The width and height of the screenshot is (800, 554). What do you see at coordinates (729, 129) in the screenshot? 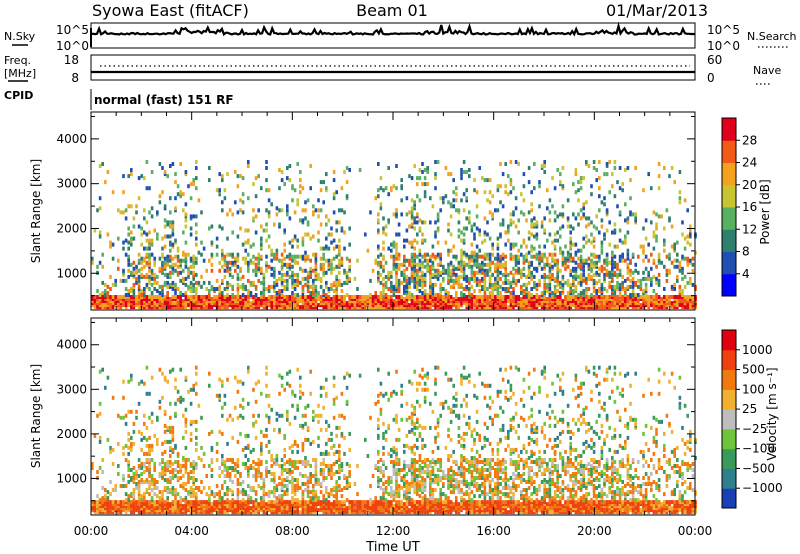
I see `colorbar-swatch` at bounding box center [729, 129].